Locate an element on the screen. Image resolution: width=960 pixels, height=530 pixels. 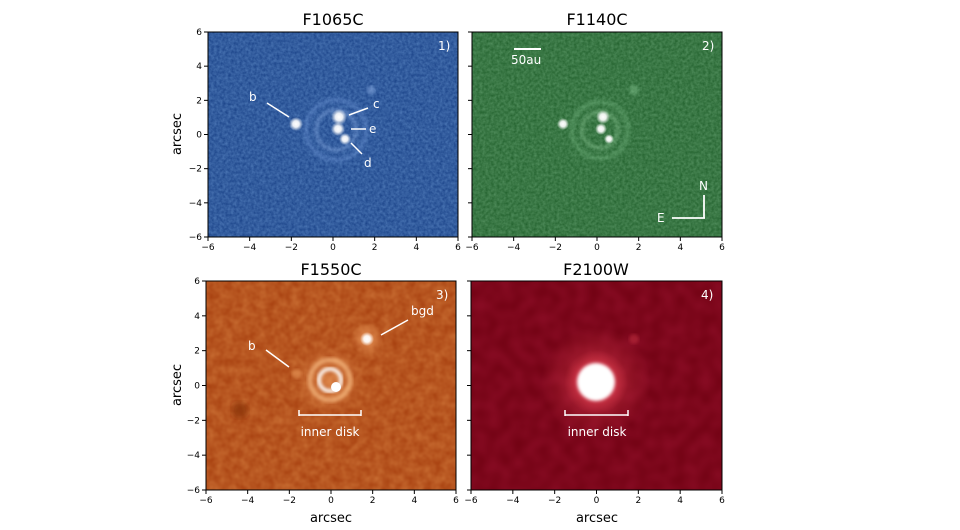
panel-number: 2) is located at coordinates (708, 46).